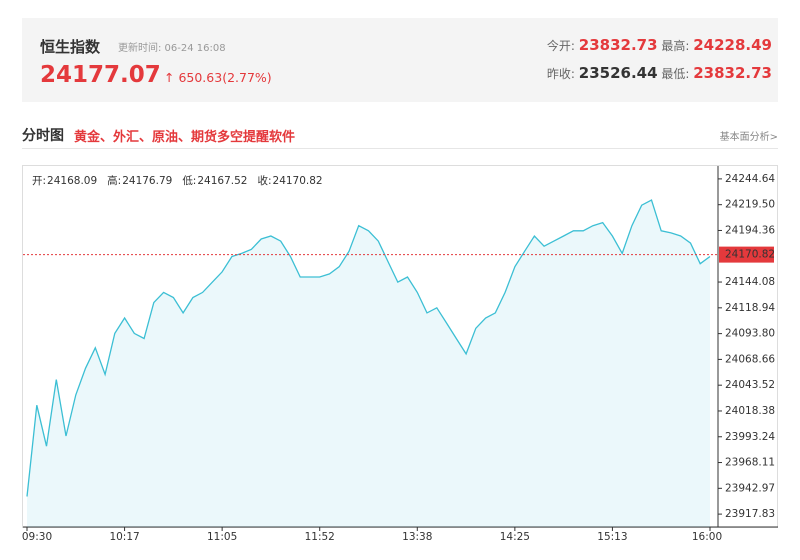 The width and height of the screenshot is (800, 560). What do you see at coordinates (750, 359) in the screenshot?
I see `y-tick-label: 24068.66` at bounding box center [750, 359].